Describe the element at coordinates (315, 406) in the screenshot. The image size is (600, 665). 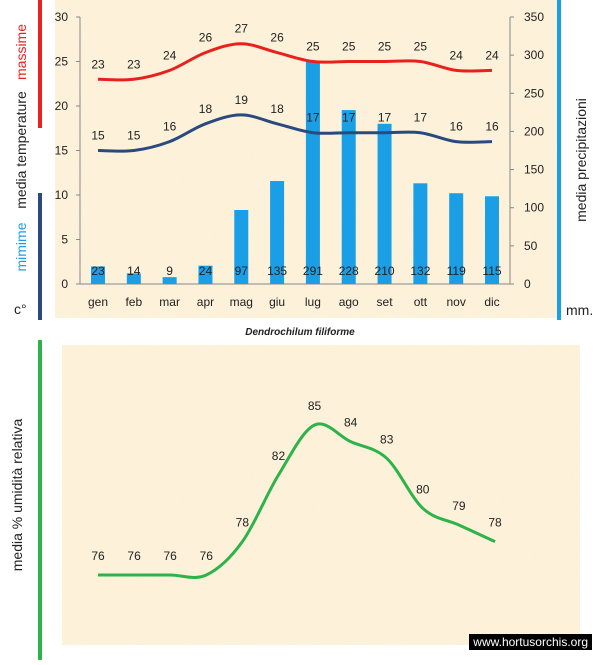
I see `humidity-value-label: 85` at that location.